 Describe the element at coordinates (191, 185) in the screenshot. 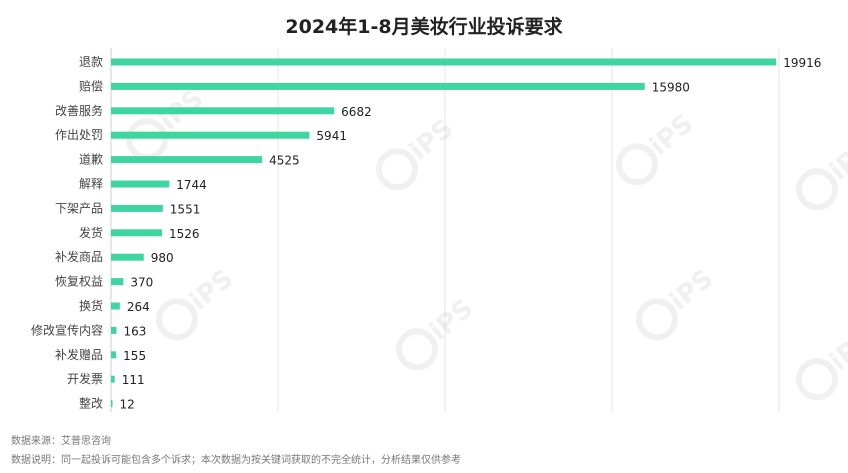

I see `value-label: 1744` at that location.